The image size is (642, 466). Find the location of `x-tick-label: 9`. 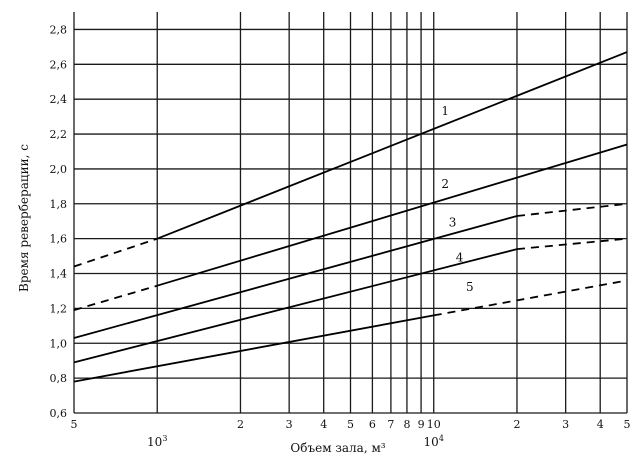

x-tick-label: 9 is located at coordinates (421, 424).